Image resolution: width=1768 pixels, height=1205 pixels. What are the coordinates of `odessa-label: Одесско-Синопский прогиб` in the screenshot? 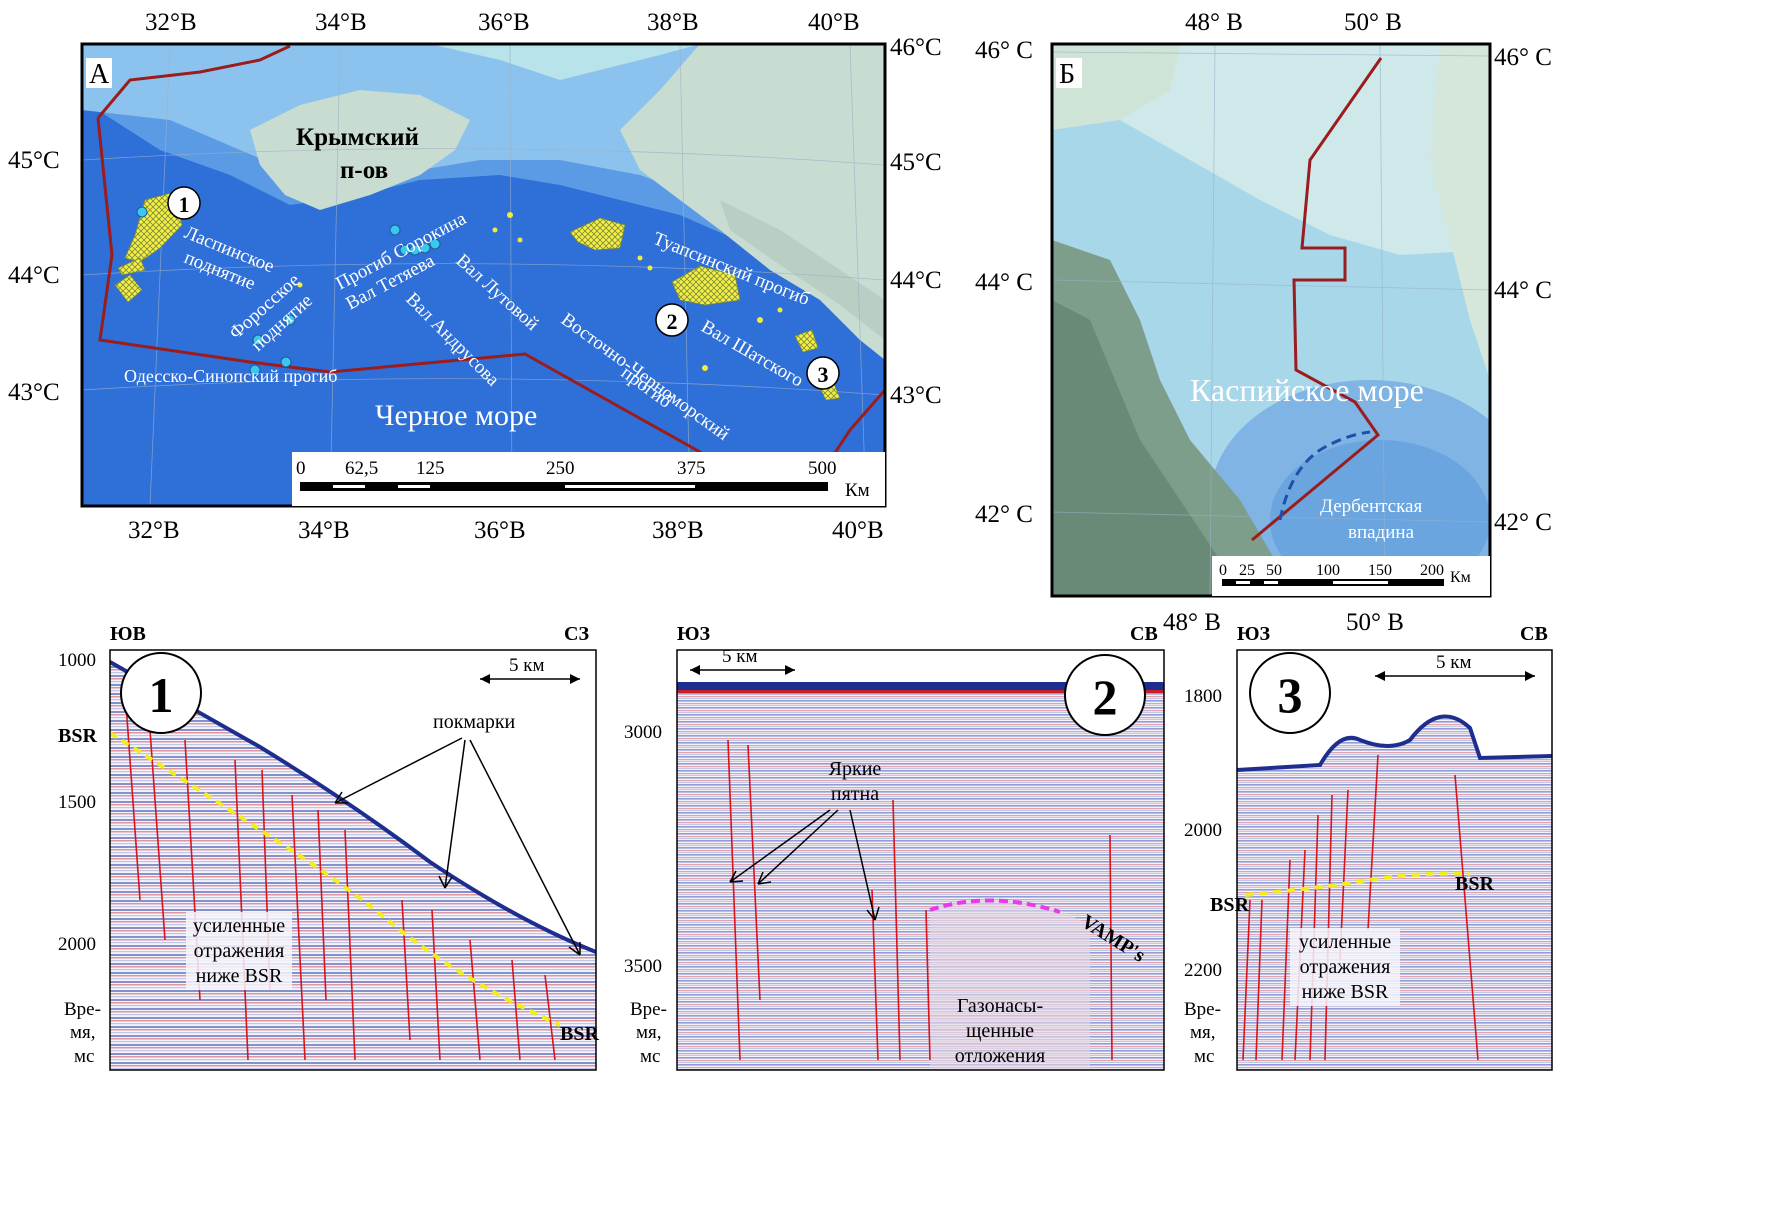 It's located at (230, 376).